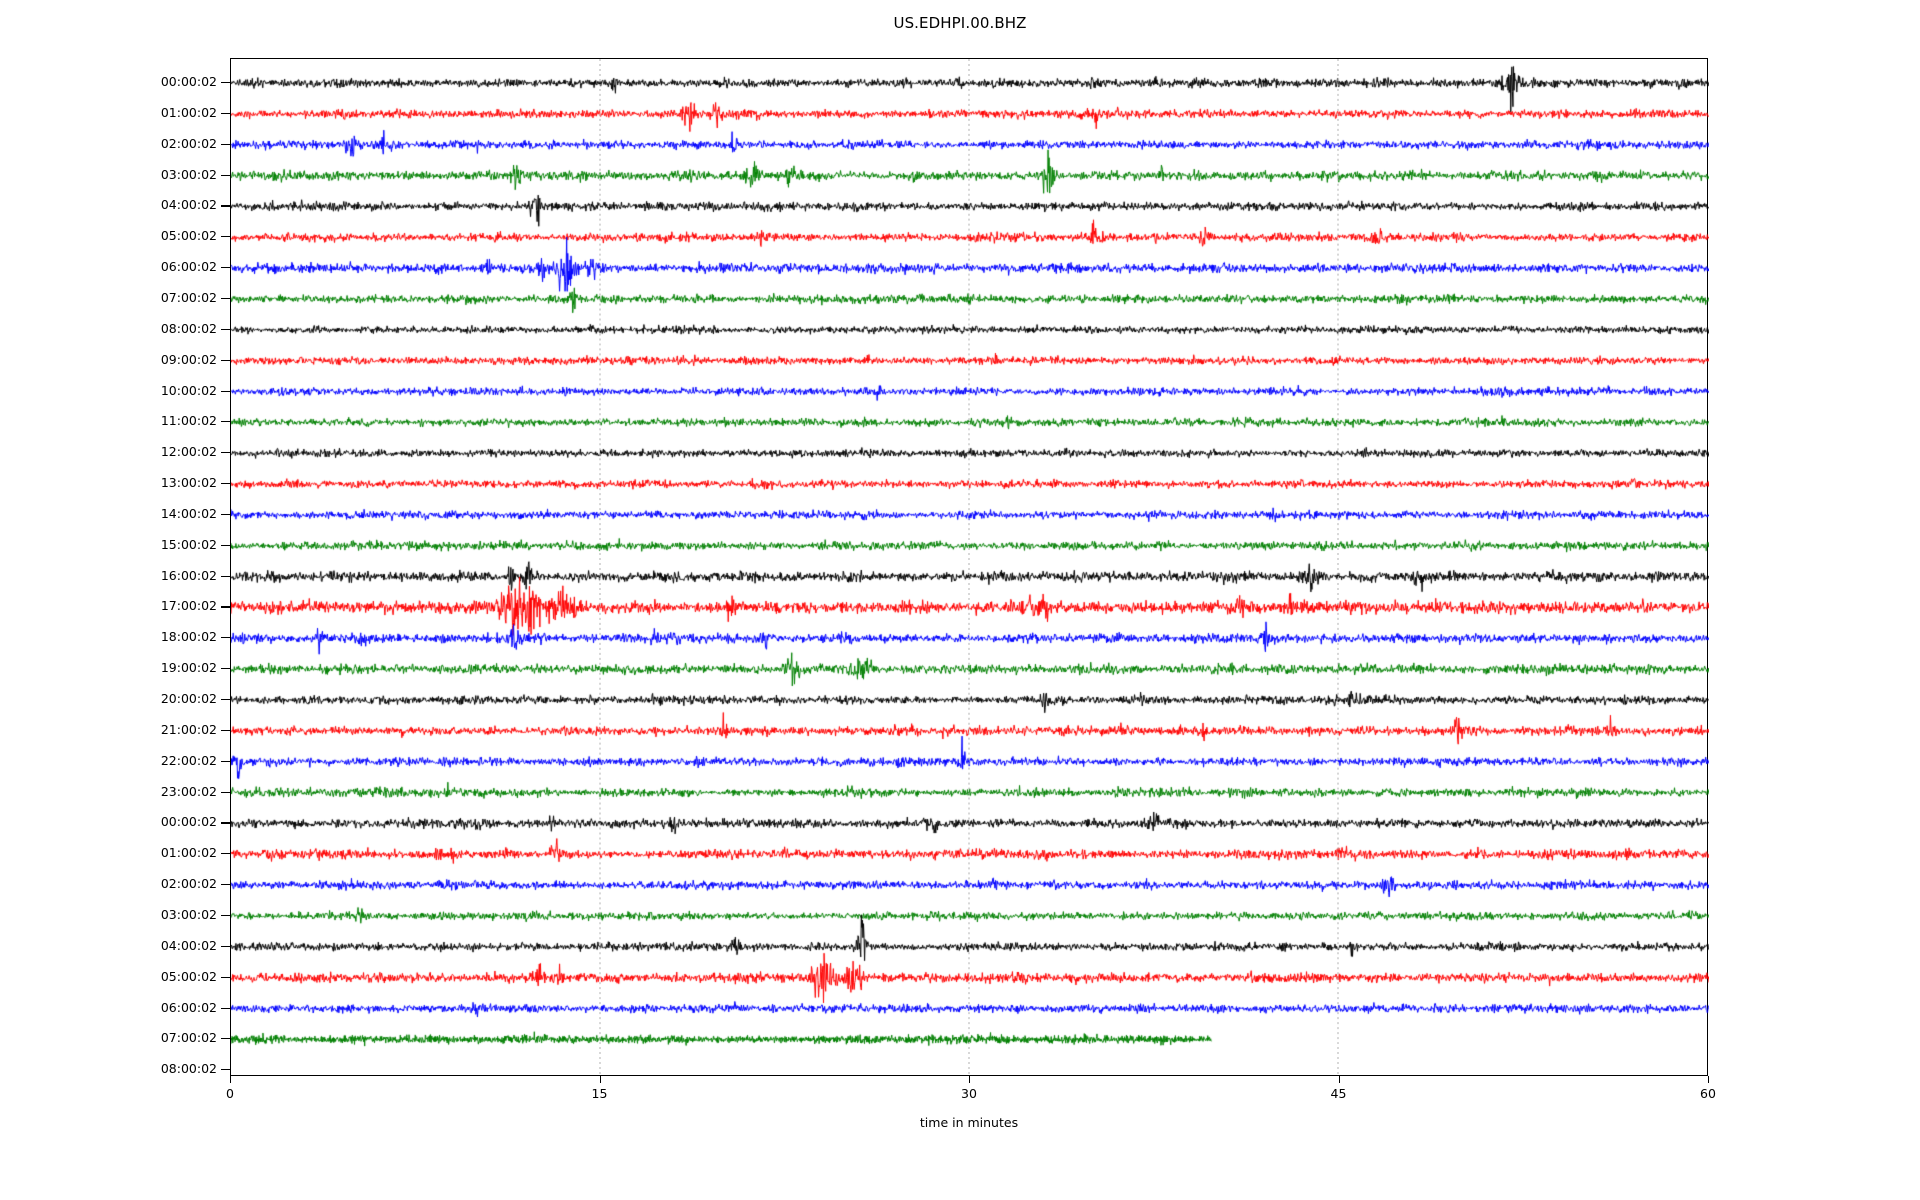 This screenshot has height=1200, width=1920. Describe the element at coordinates (115, 483) in the screenshot. I see `y-tick-label-13: 13:00:02` at that location.